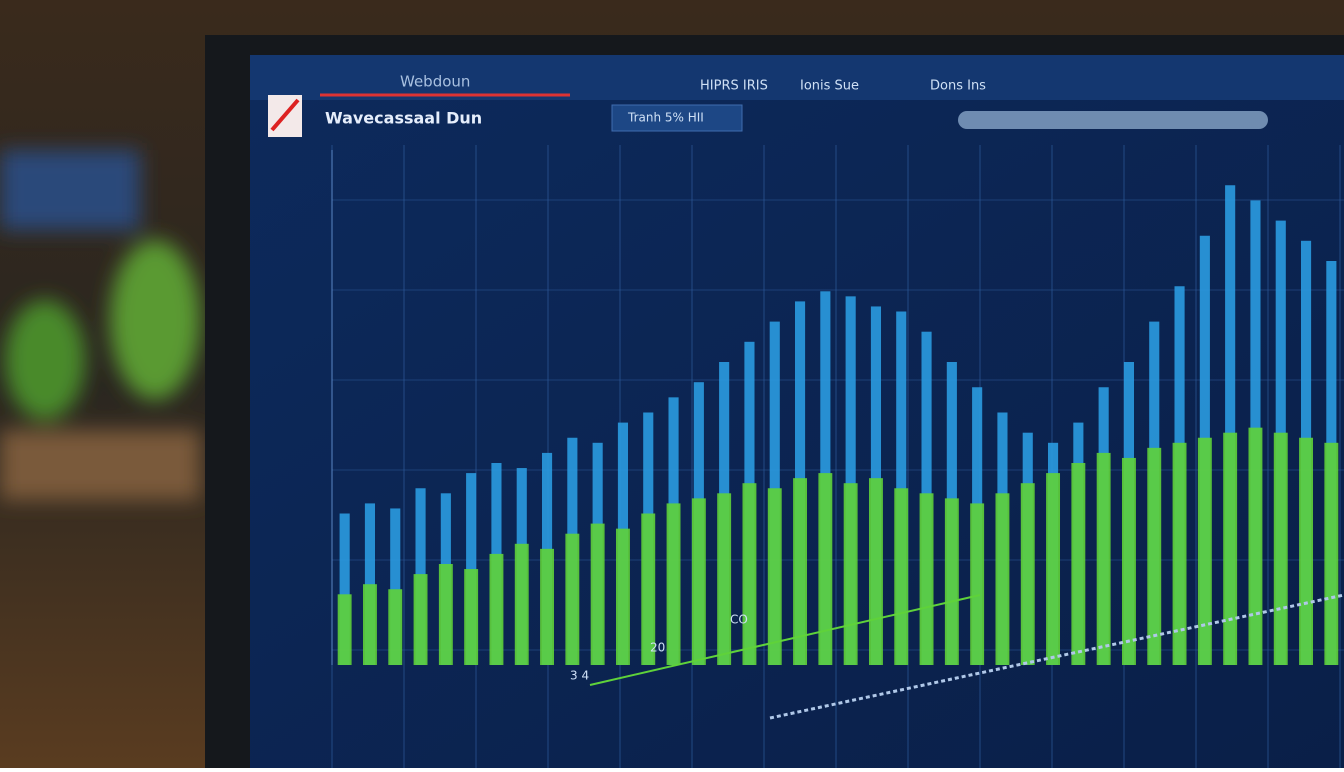  What do you see at coordinates (579, 676) in the screenshot?
I see `annotation: 3 4` at bounding box center [579, 676].